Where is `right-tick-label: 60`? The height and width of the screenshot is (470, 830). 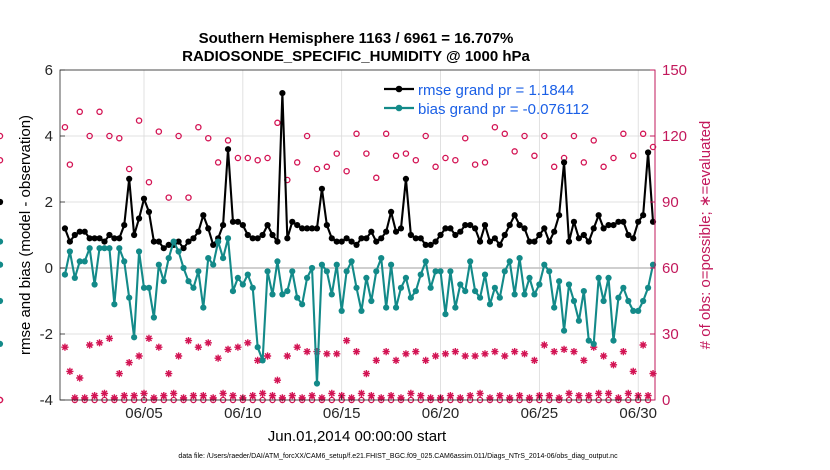 right-tick-label: 60 is located at coordinates (670, 268).